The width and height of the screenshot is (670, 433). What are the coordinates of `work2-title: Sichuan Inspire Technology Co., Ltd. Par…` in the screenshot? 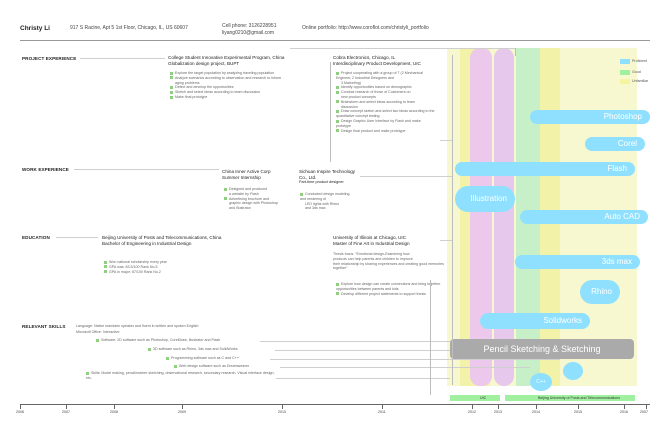 It's located at (331, 177).